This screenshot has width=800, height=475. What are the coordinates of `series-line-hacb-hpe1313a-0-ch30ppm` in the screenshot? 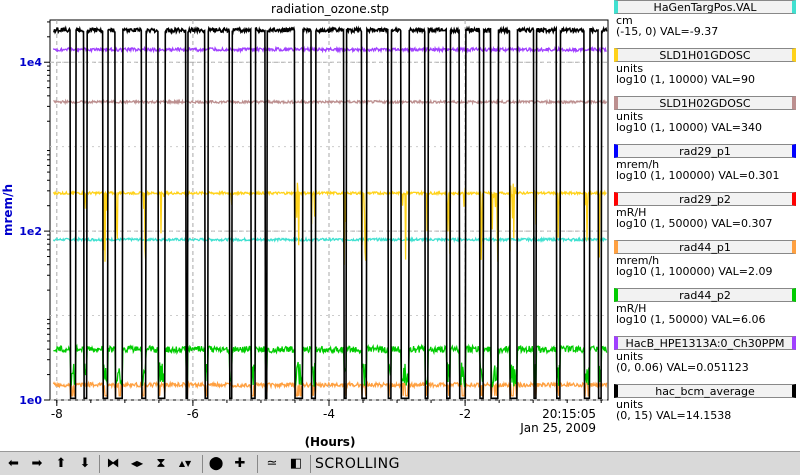 It's located at (329, 49).